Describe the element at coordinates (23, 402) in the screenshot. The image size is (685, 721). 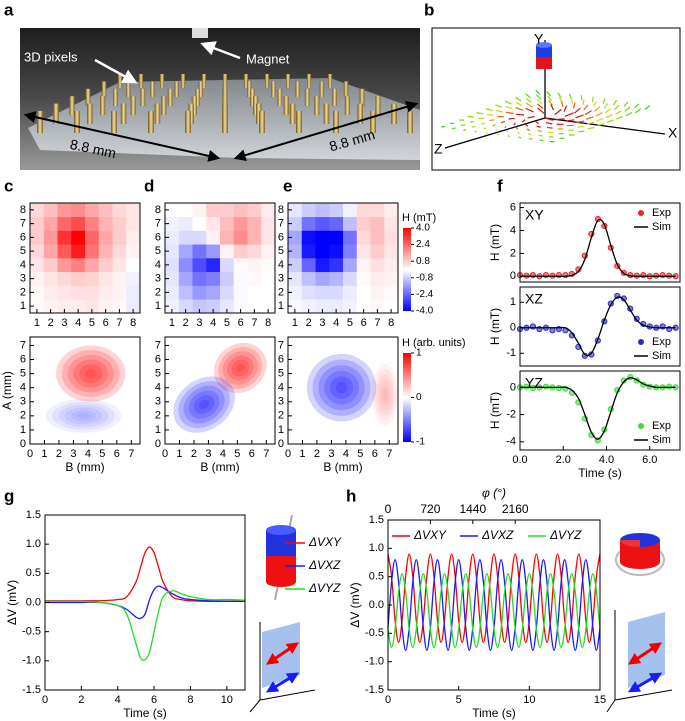
I see `y-tick-label: 3` at that location.